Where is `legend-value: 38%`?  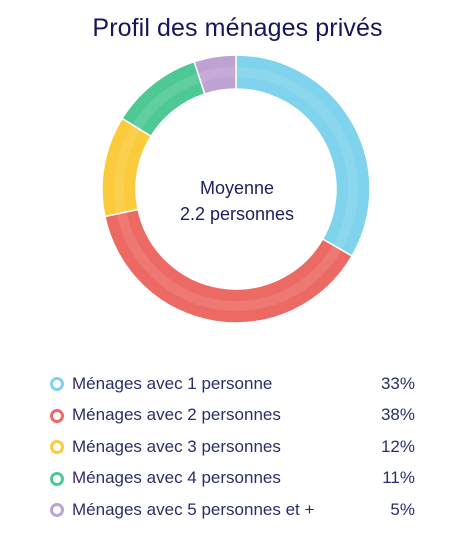 legend-value: 38% is located at coordinates (397, 415).